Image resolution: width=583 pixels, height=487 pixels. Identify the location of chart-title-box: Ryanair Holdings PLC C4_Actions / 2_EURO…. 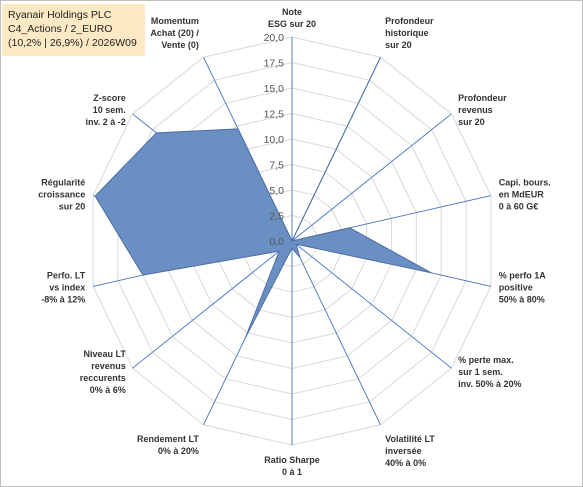
(73, 30).